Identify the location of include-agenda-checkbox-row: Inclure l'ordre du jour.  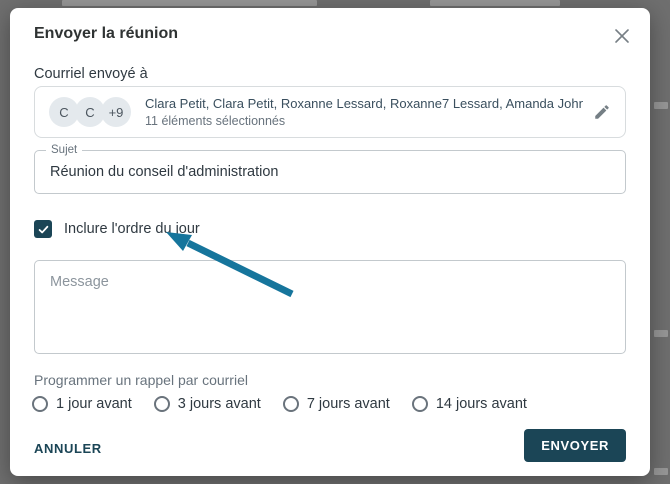
(117, 229).